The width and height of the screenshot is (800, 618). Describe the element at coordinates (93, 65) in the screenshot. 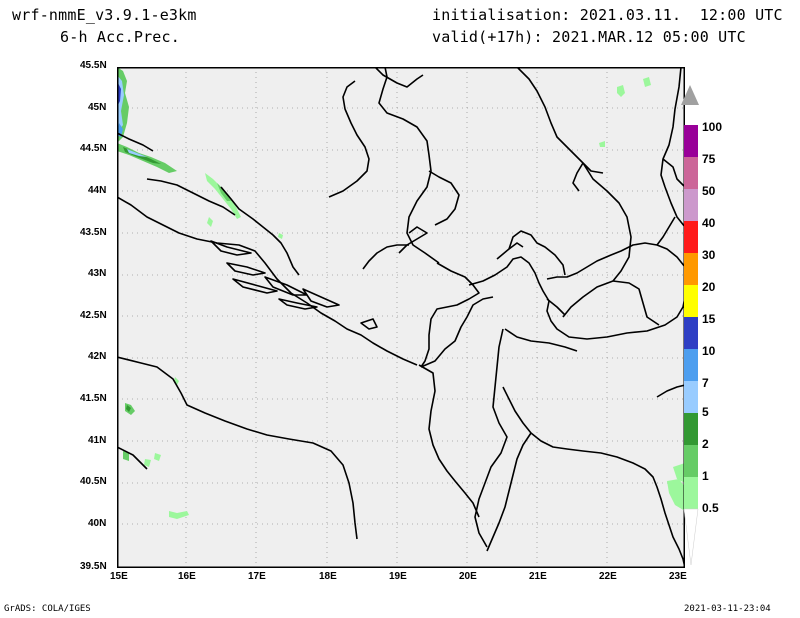

I see `lat-label: 45.5N` at that location.